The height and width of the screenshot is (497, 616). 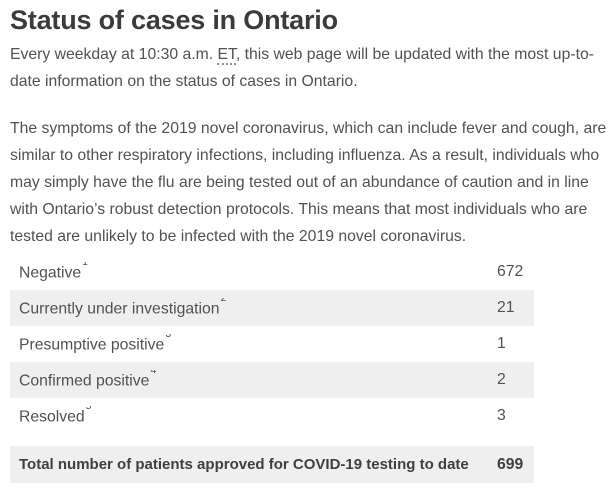 What do you see at coordinates (153, 372) in the screenshot?
I see `footnote-link: 4` at bounding box center [153, 372].